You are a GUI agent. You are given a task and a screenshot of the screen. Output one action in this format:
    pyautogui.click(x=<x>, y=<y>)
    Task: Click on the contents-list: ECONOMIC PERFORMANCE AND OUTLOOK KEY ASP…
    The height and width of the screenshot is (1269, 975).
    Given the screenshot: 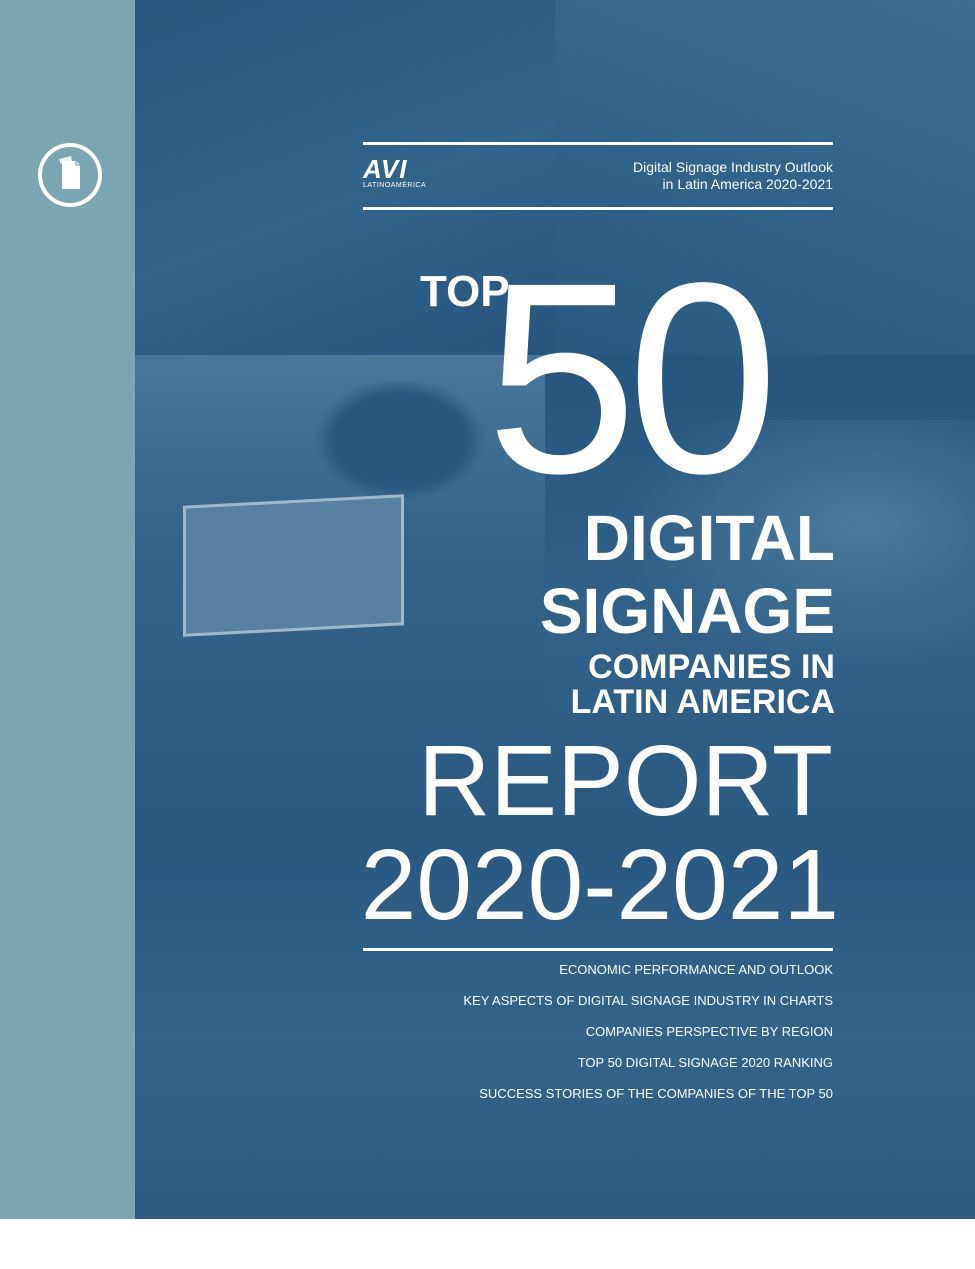 What is the action you would take?
    pyautogui.click(x=648, y=1039)
    